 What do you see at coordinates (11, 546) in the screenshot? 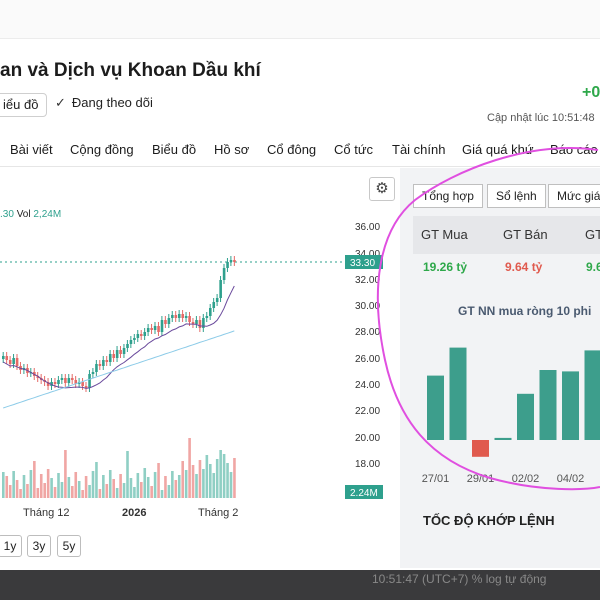
I see `range-1y-button: 1y` at bounding box center [11, 546].